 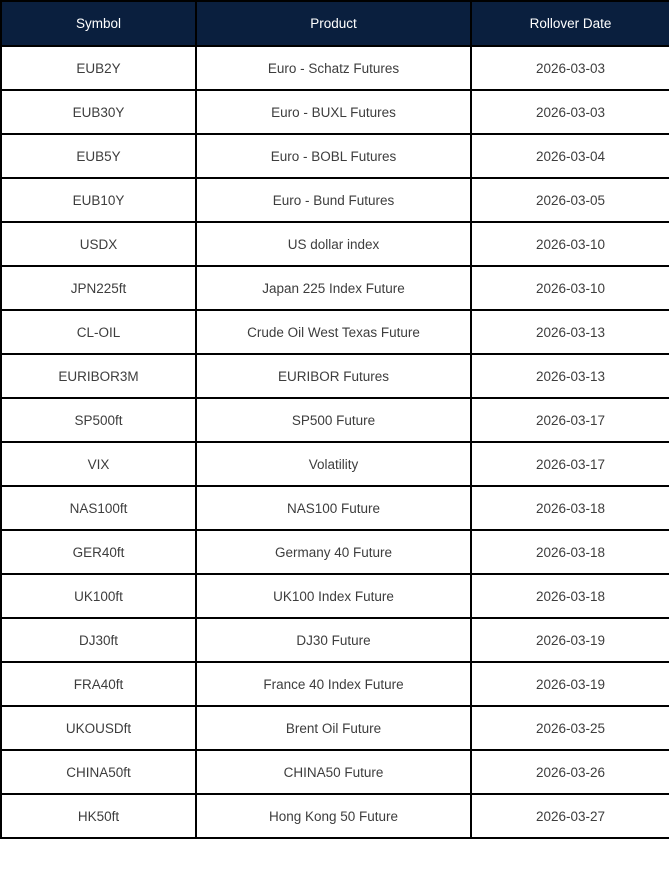 I want to click on table-cell-symbol: JPN225ft, so click(x=98, y=288).